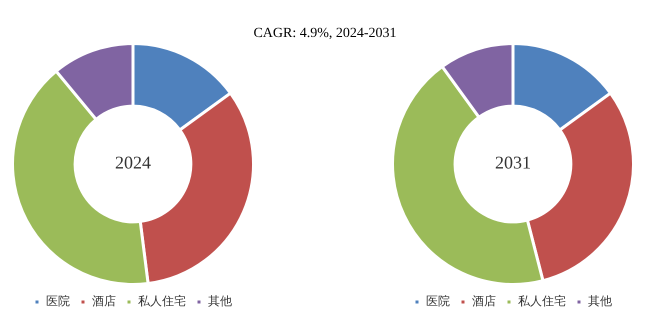 Image resolution: width=650 pixels, height=325 pixels. What do you see at coordinates (513, 162) in the screenshot?
I see `text: 2031` at bounding box center [513, 162].